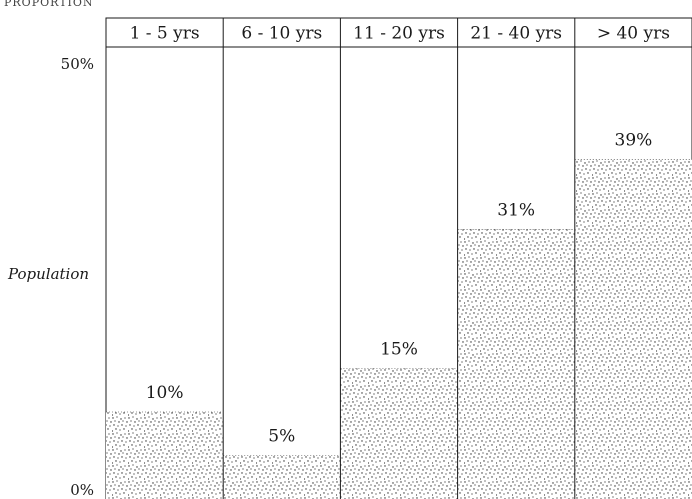 The image size is (692, 499). What do you see at coordinates (165, 34) in the screenshot?
I see `category-label-1: 1 - 5 yrs` at bounding box center [165, 34].